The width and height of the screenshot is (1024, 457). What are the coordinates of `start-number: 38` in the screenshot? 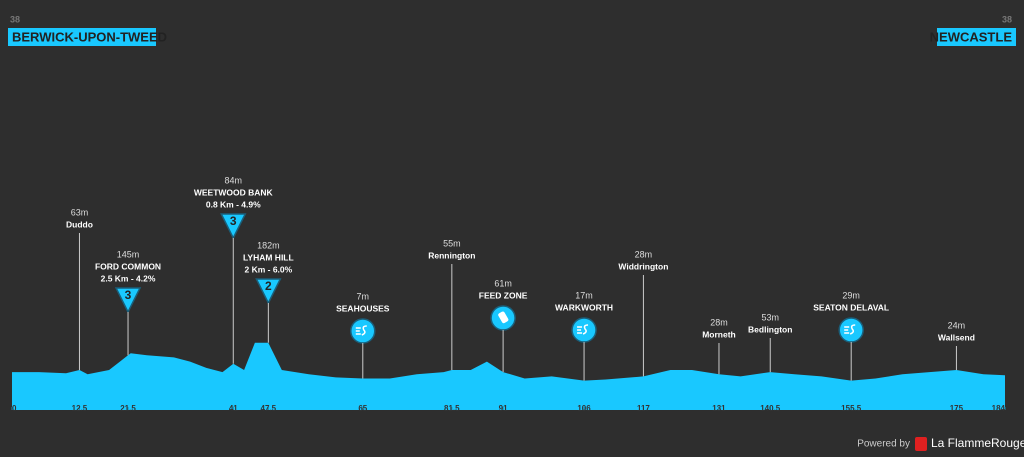 It's located at (15, 19).